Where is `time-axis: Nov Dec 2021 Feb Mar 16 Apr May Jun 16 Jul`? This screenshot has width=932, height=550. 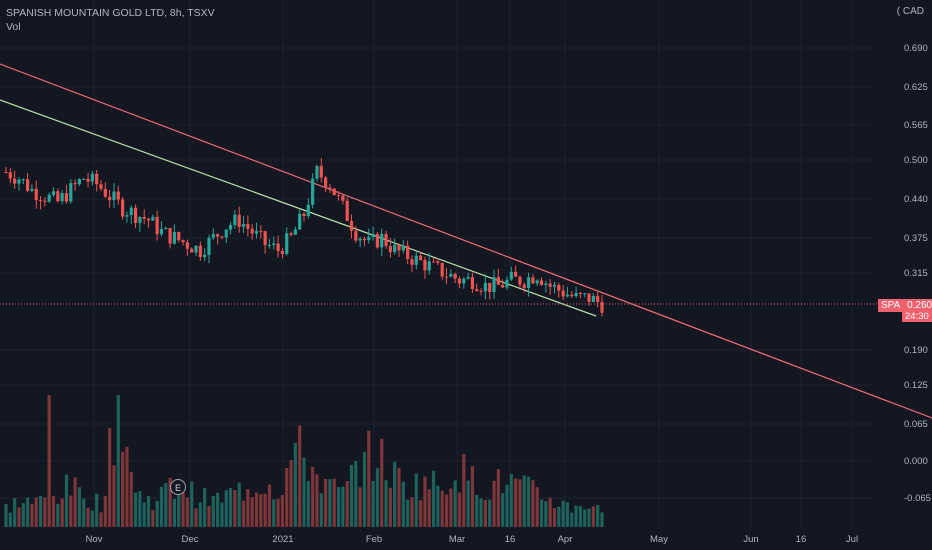 time-axis: Nov Dec 2021 Feb Mar 16 Apr May Jun 16 Jul is located at coordinates (472, 539).